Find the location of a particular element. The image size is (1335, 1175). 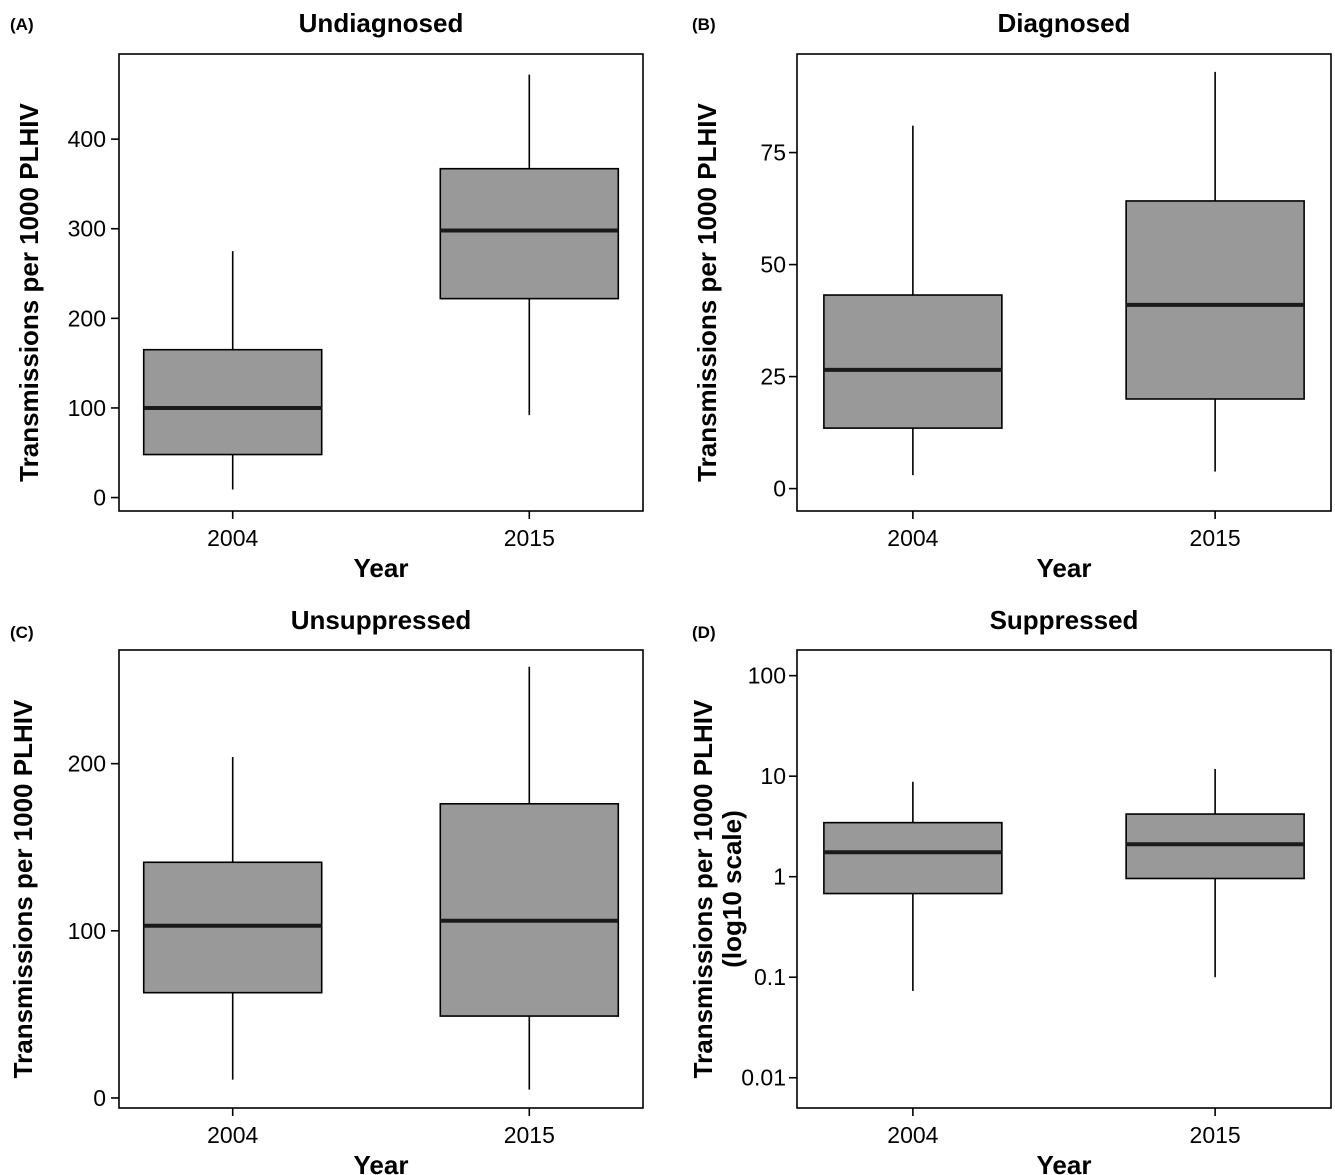

panel-title: Diagnosed is located at coordinates (1064, 23).